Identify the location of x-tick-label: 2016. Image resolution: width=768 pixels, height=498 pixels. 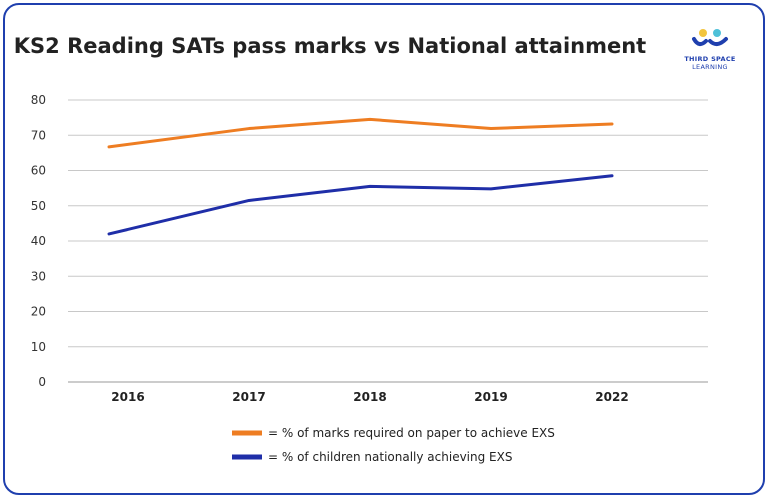
(127, 397).